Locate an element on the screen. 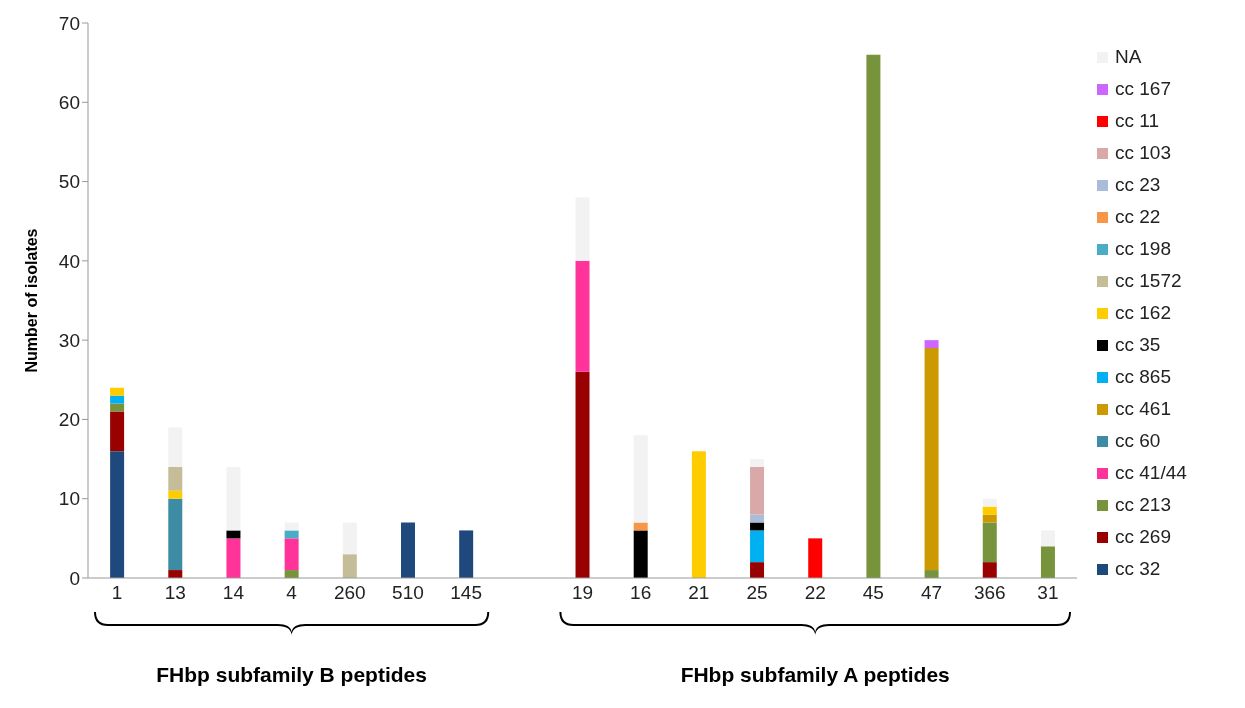  legend-label: cc 461 is located at coordinates (1143, 409).